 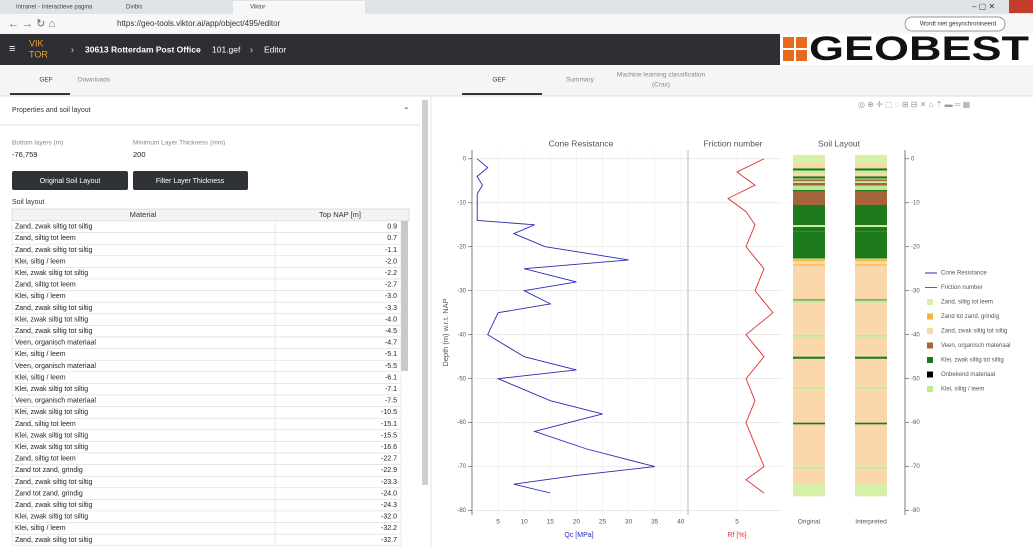 I want to click on breadcrumb: 101.gef, so click(x=226, y=49).